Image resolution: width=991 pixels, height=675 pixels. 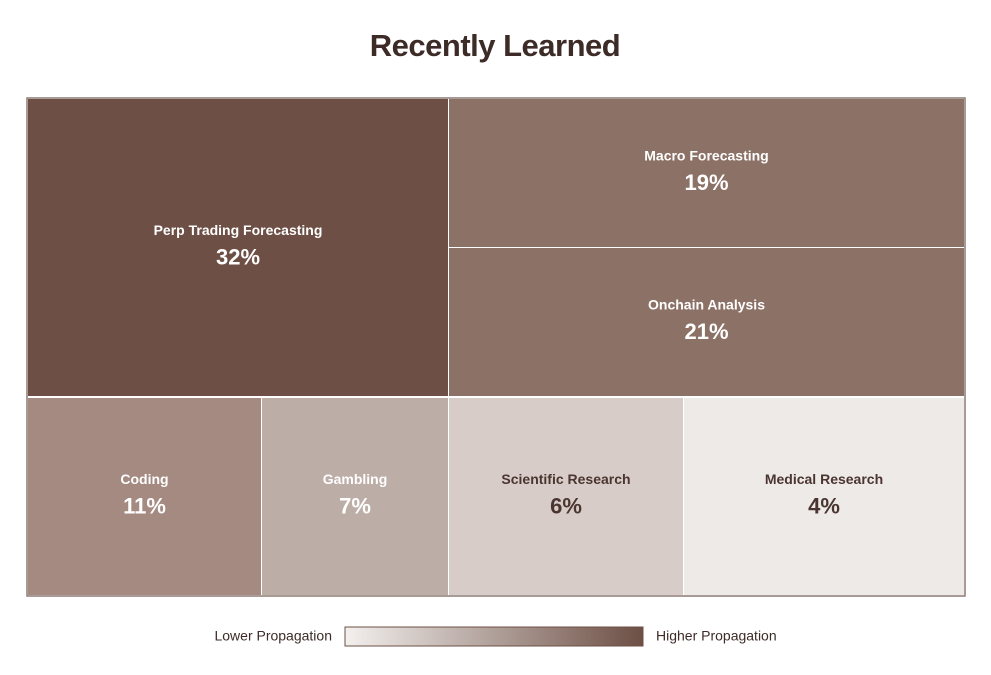 What do you see at coordinates (565, 479) in the screenshot?
I see `tile-label: Scientific Research` at bounding box center [565, 479].